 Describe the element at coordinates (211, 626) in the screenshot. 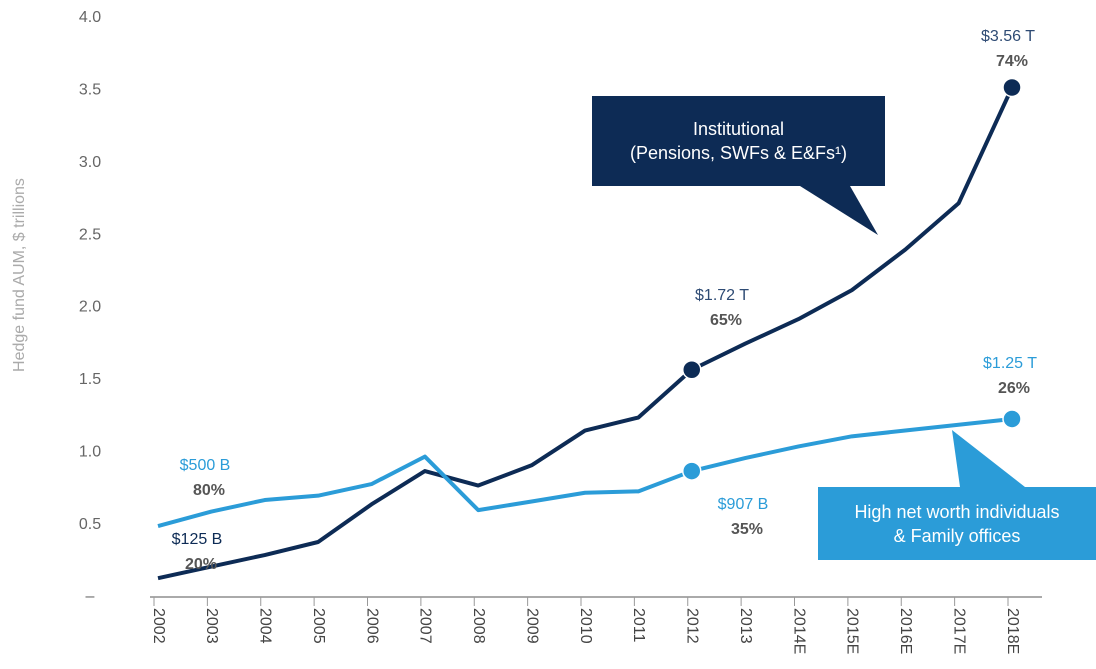

I see `x-tick-label: 2003` at that location.